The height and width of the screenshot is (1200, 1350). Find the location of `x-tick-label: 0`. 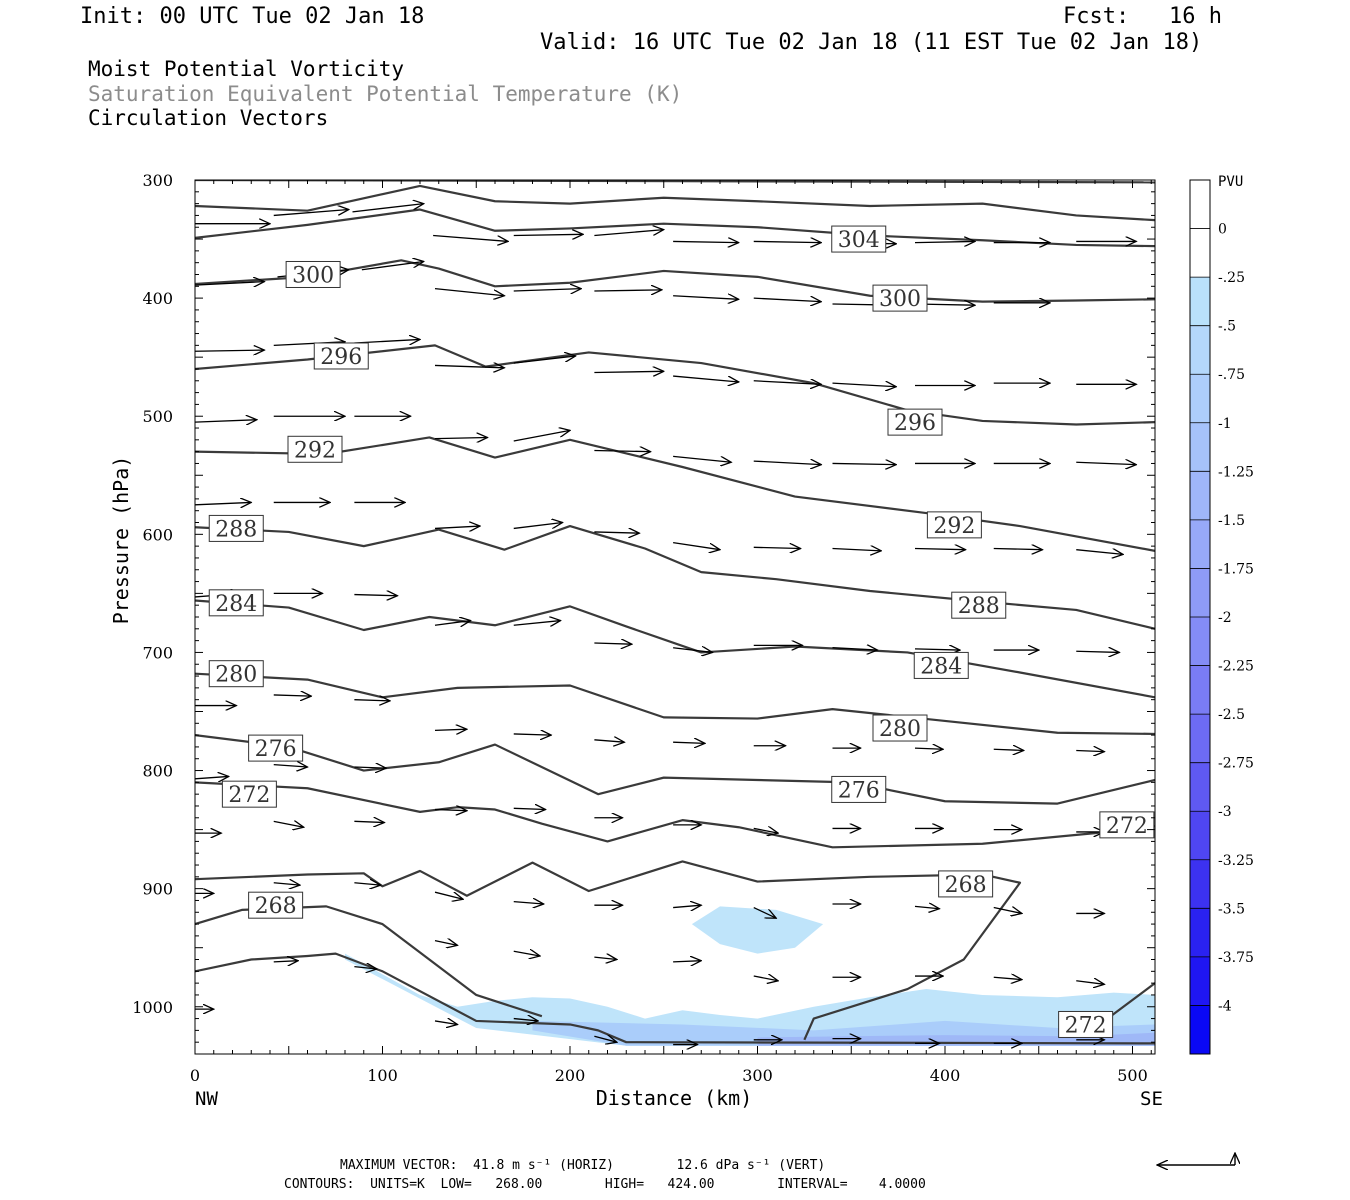

x-tick-label: 0 is located at coordinates (195, 1075).